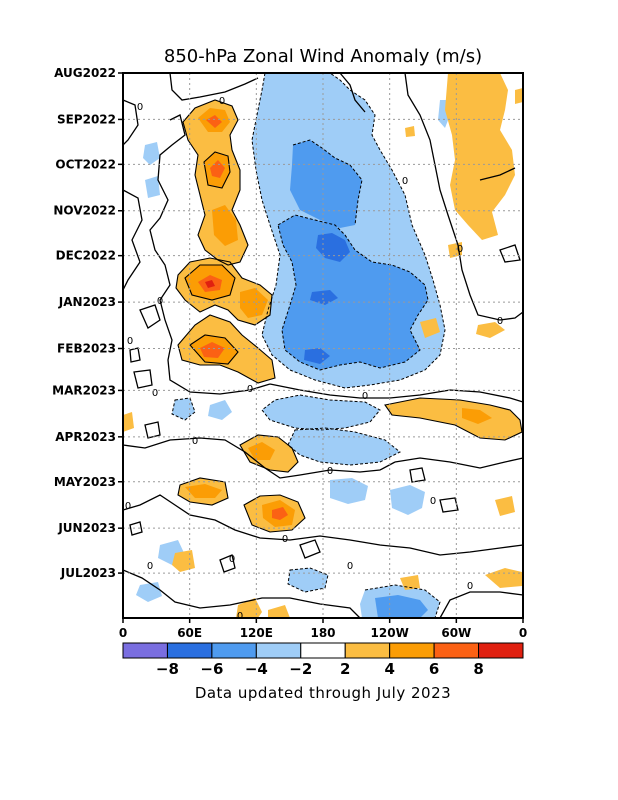 The height and width of the screenshot is (800, 618). Describe the element at coordinates (86, 119) in the screenshot. I see `y-tick-label: SEP2022` at that location.